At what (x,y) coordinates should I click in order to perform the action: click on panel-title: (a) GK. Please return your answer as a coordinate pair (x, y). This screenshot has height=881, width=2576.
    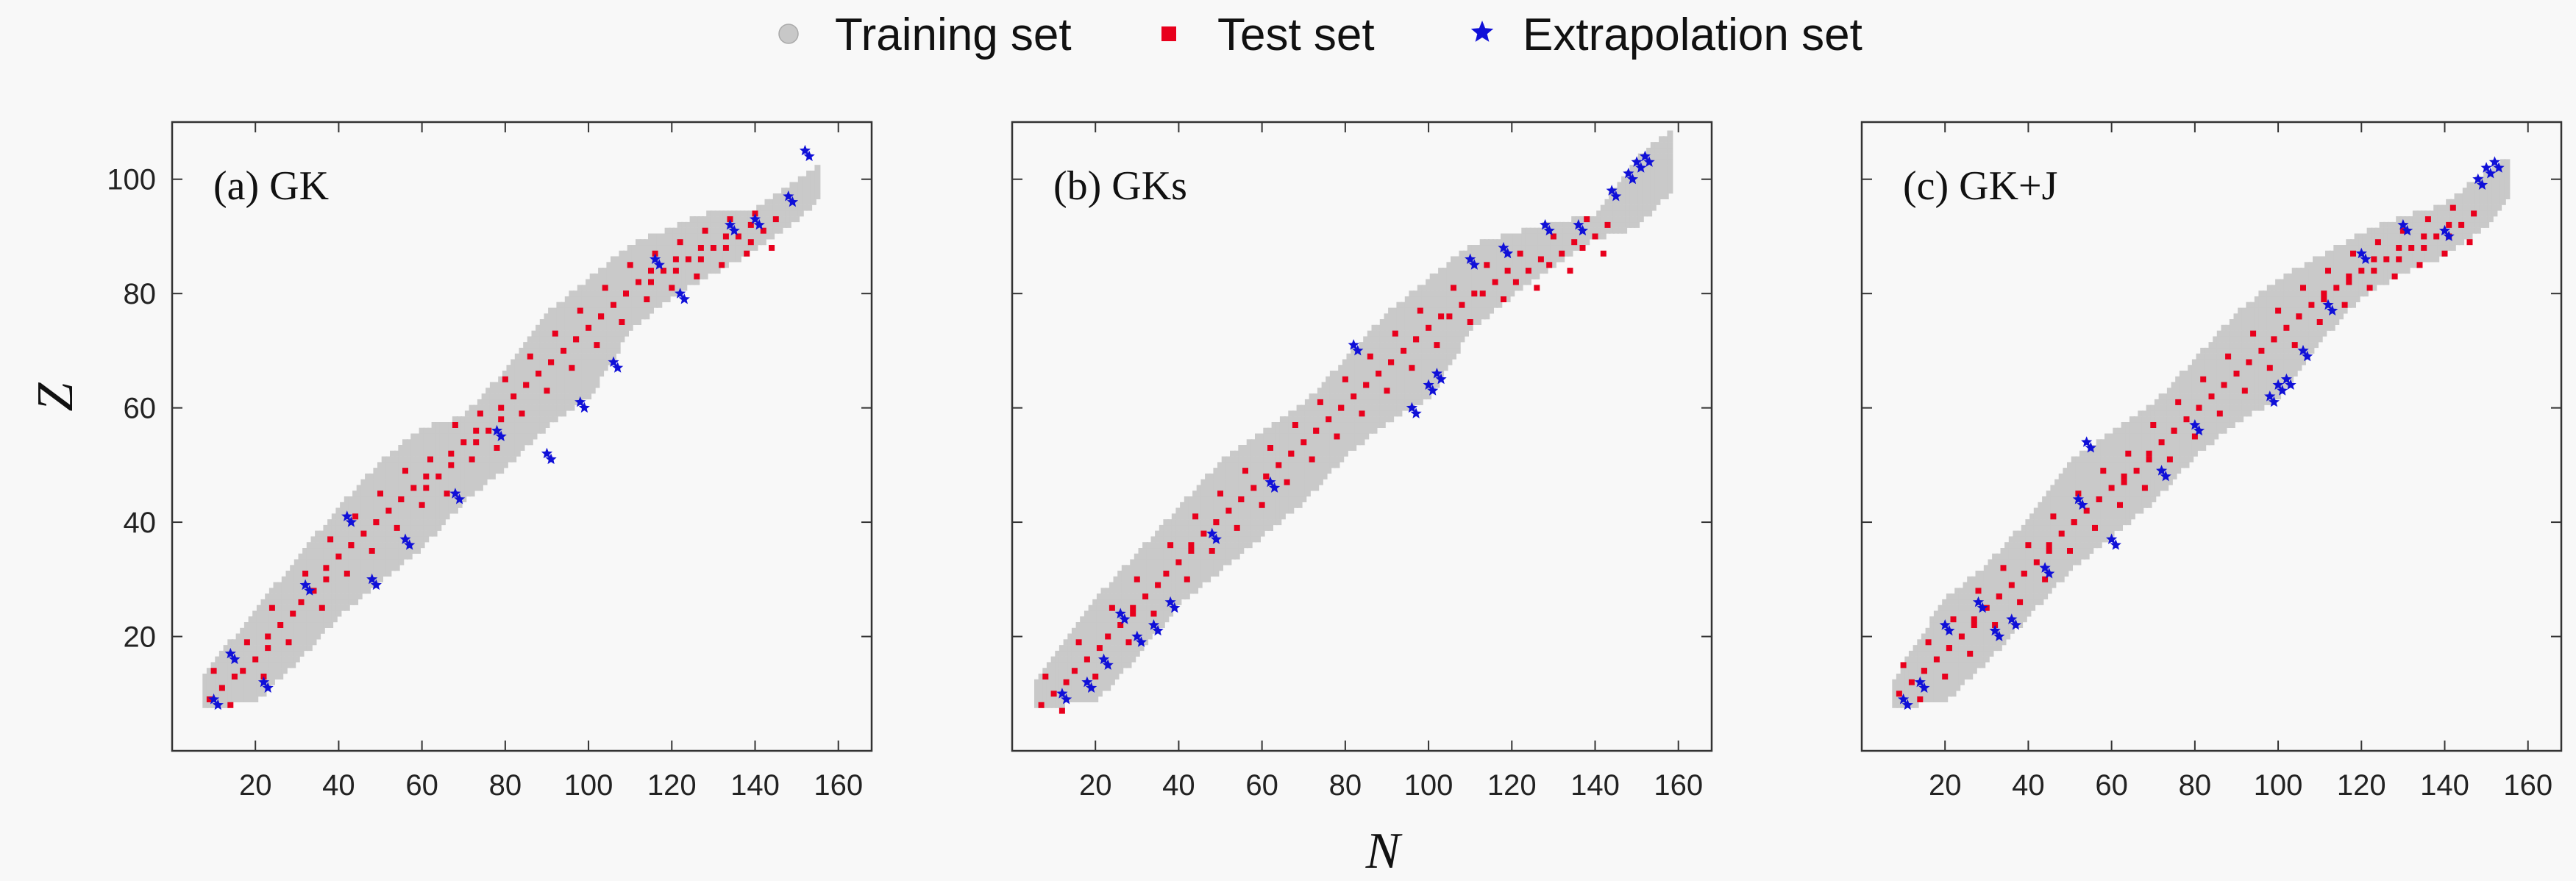
    Looking at the image, I should click on (271, 186).